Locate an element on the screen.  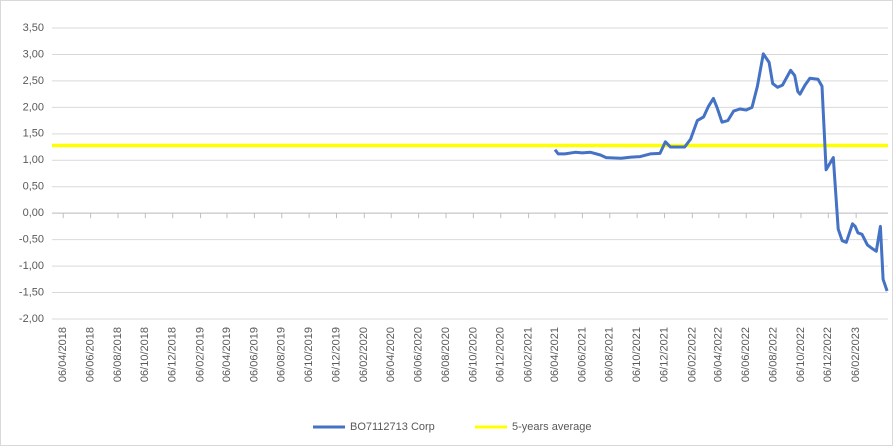
x-tick-label: 06/04/2018 is located at coordinates (63, 354).